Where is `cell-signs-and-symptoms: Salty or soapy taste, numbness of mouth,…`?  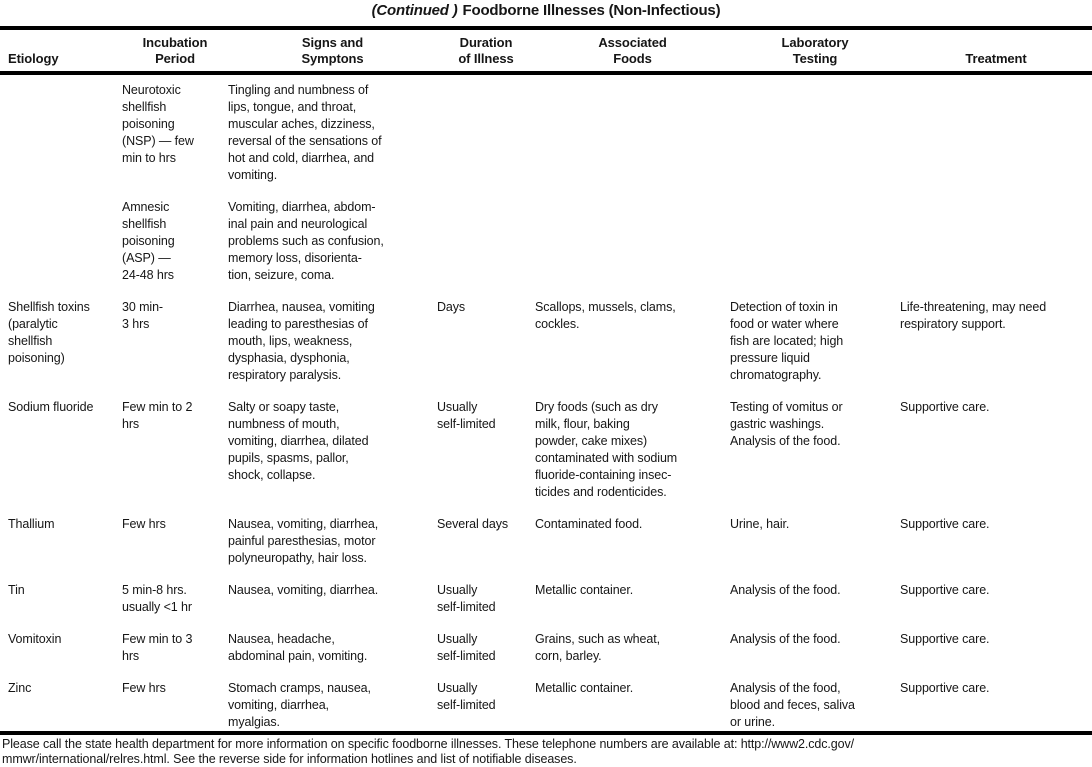
cell-signs-and-symptoms: Salty or soapy taste, numbness of mouth,… is located at coordinates (298, 441).